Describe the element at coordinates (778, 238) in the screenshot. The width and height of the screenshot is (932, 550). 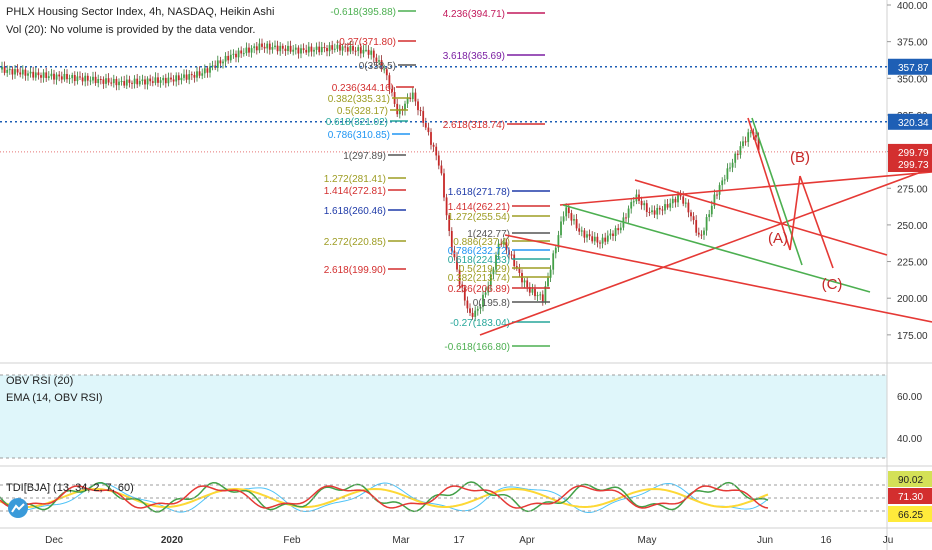
I see `wave-label: (A)` at that location.